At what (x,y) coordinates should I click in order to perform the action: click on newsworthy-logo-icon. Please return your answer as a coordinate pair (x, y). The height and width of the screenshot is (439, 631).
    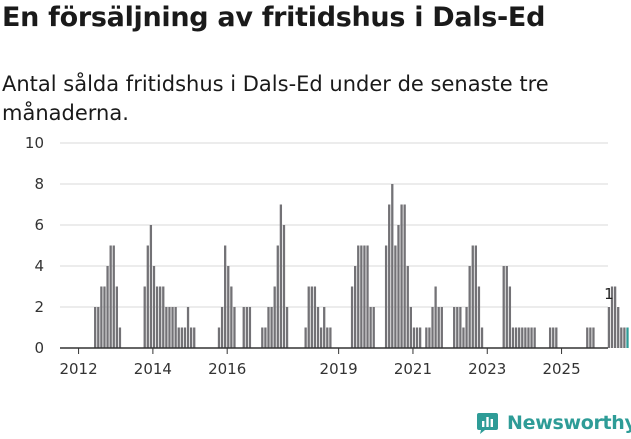
    Looking at the image, I should click on (487, 423).